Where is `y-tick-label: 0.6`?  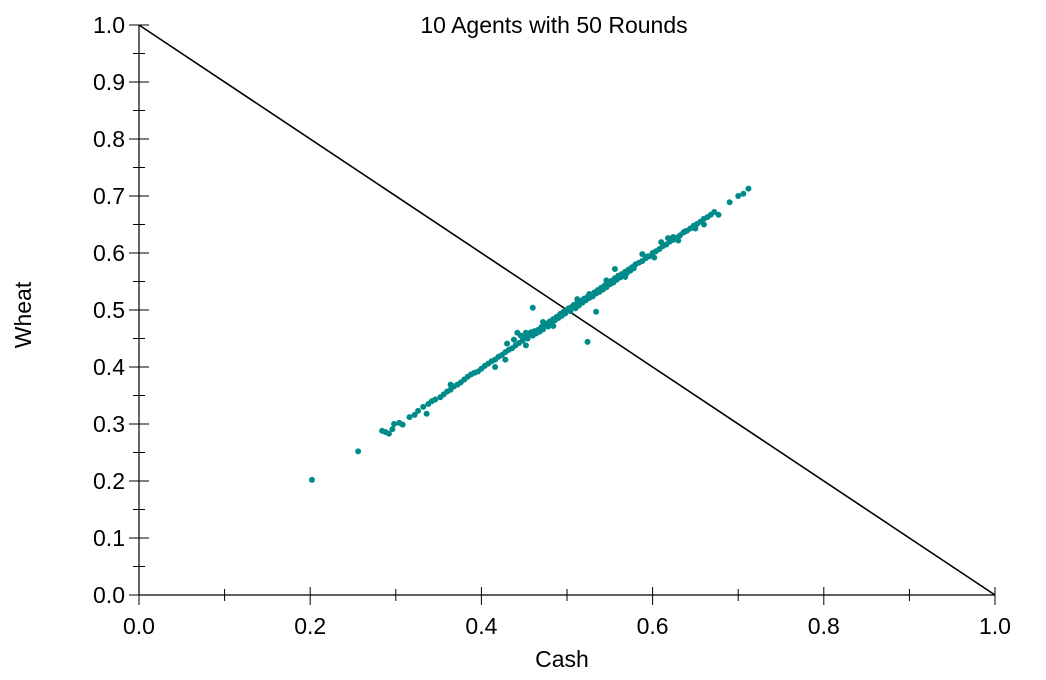 y-tick-label: 0.6 is located at coordinates (109, 253).